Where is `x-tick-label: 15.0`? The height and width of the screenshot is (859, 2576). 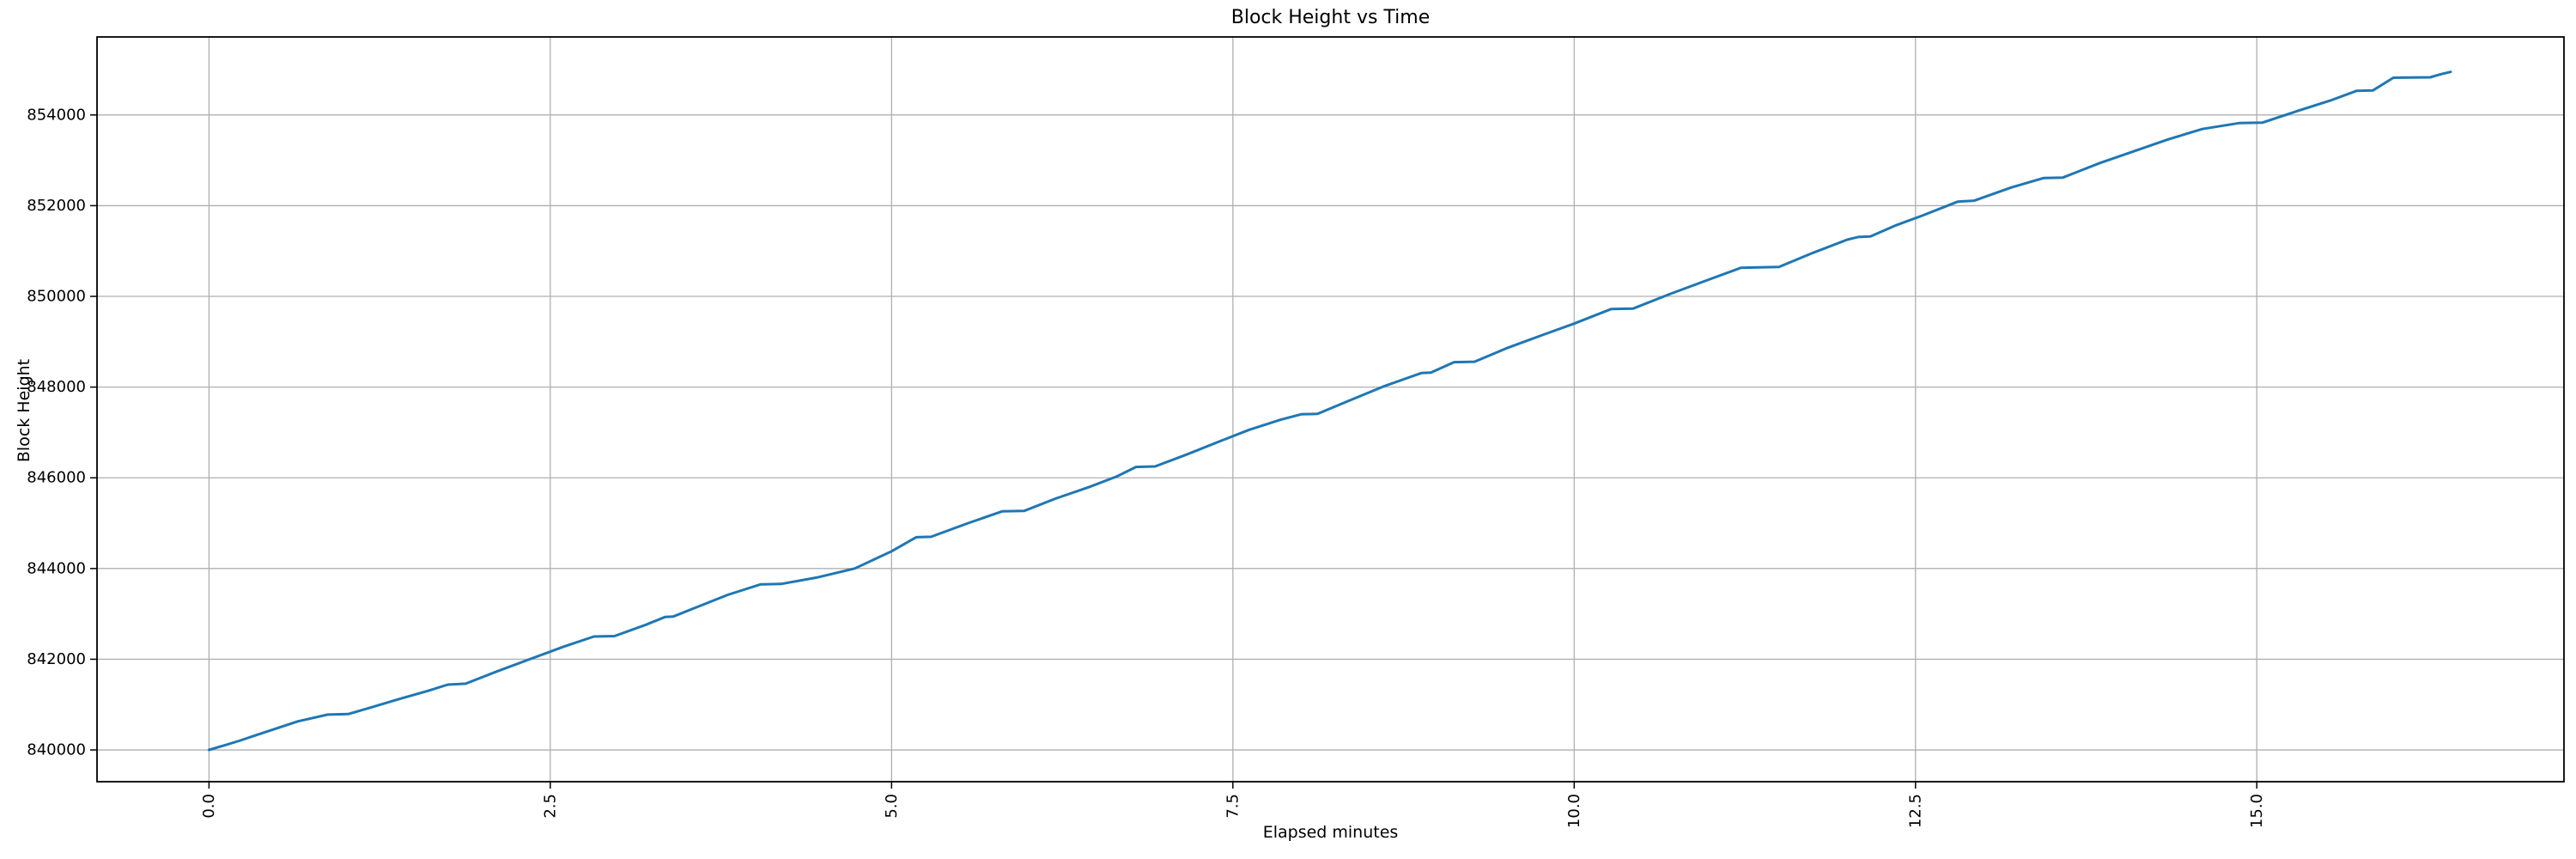
x-tick-label: 15.0 is located at coordinates (2257, 811).